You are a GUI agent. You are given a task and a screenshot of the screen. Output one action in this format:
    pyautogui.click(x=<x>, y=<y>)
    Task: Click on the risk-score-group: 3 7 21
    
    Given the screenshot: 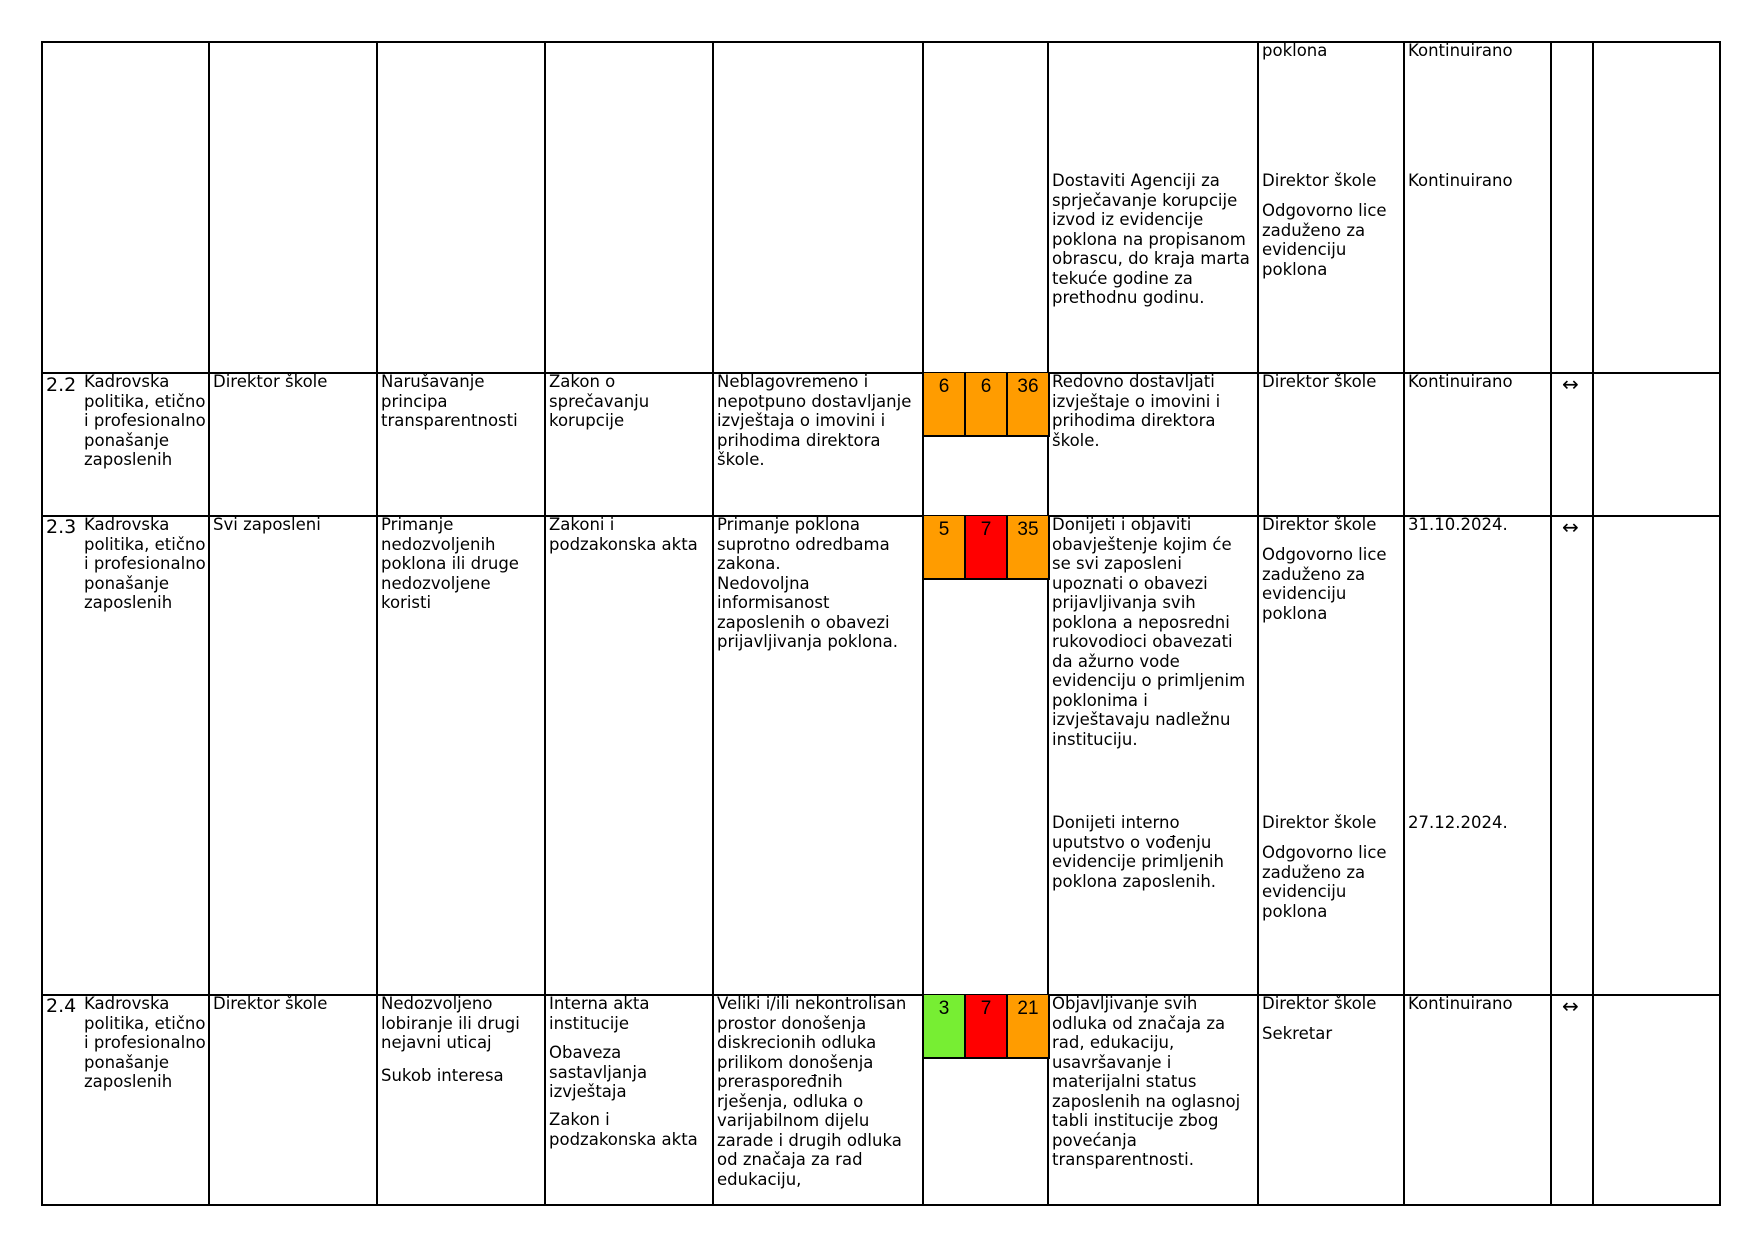 What is the action you would take?
    pyautogui.click(x=987, y=1028)
    